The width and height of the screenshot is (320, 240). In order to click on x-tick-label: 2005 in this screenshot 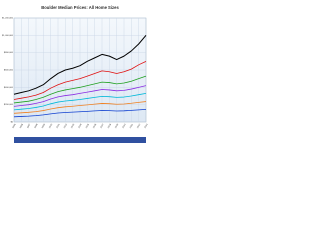, I will do `click(88, 126)`.